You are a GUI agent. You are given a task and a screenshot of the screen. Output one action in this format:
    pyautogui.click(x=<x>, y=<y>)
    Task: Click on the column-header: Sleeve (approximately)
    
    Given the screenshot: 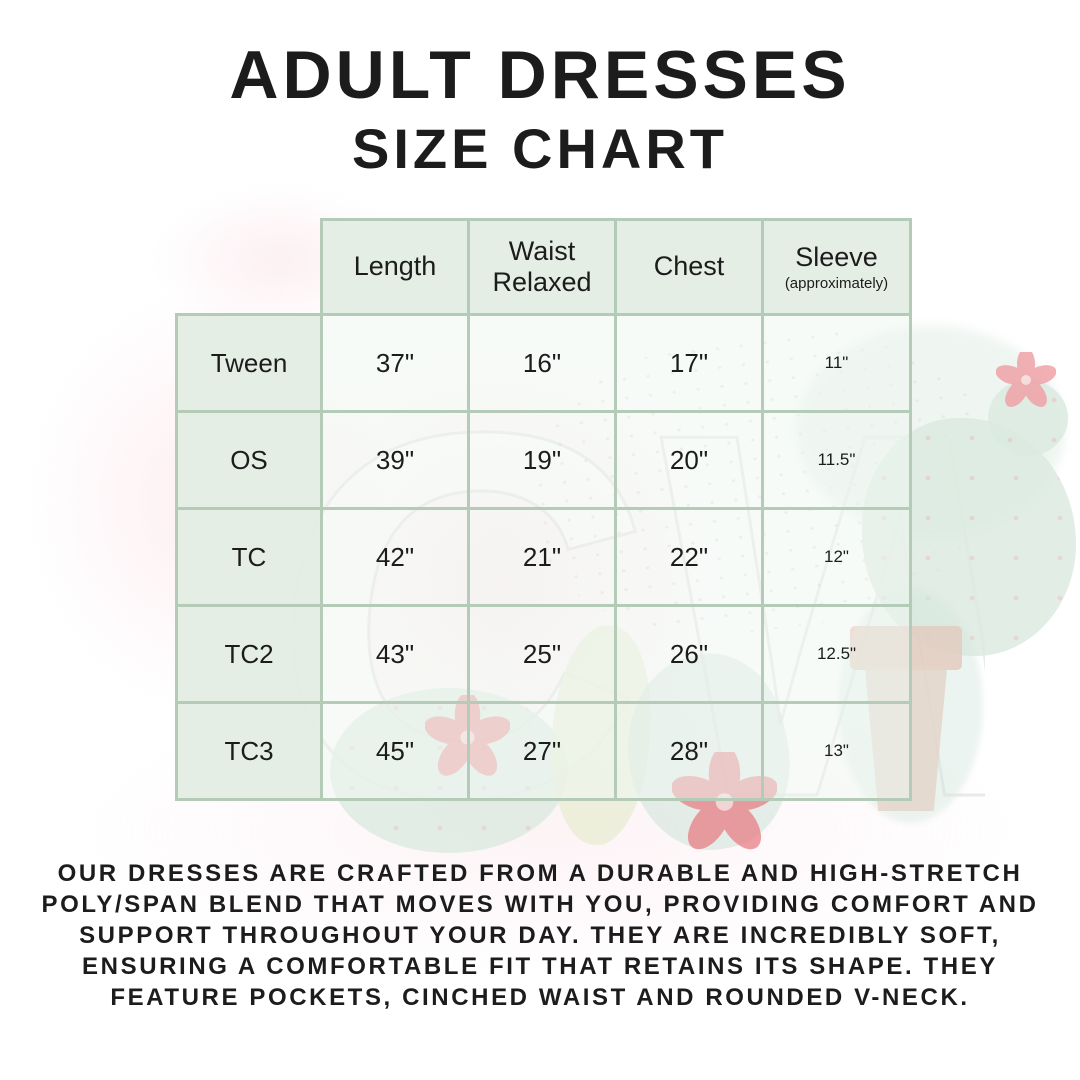 What is the action you would take?
    pyautogui.click(x=836, y=267)
    